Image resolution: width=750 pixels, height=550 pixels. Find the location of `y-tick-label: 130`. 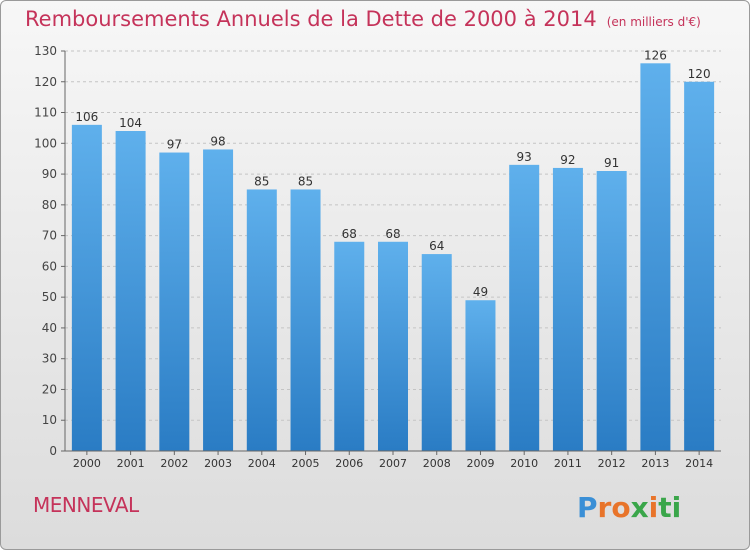

y-tick-label: 130 is located at coordinates (45, 51).